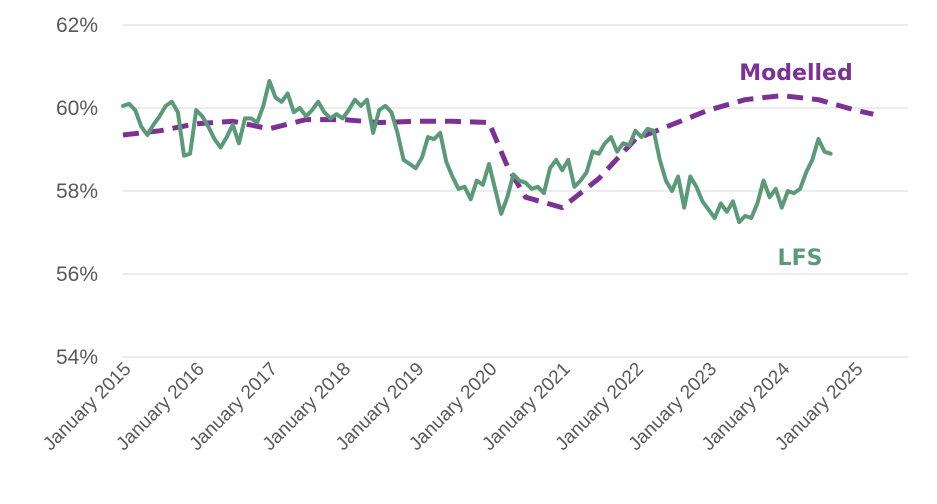 Image resolution: width=937 pixels, height=504 pixels. What do you see at coordinates (77, 274) in the screenshot?
I see `y-tick-label: 56%` at bounding box center [77, 274].